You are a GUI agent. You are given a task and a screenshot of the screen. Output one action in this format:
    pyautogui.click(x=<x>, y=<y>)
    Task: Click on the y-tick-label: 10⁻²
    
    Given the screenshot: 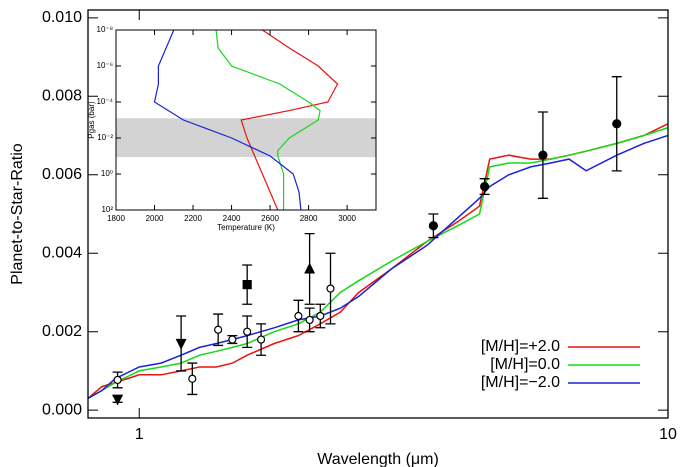 What is the action you would take?
    pyautogui.click(x=105, y=137)
    